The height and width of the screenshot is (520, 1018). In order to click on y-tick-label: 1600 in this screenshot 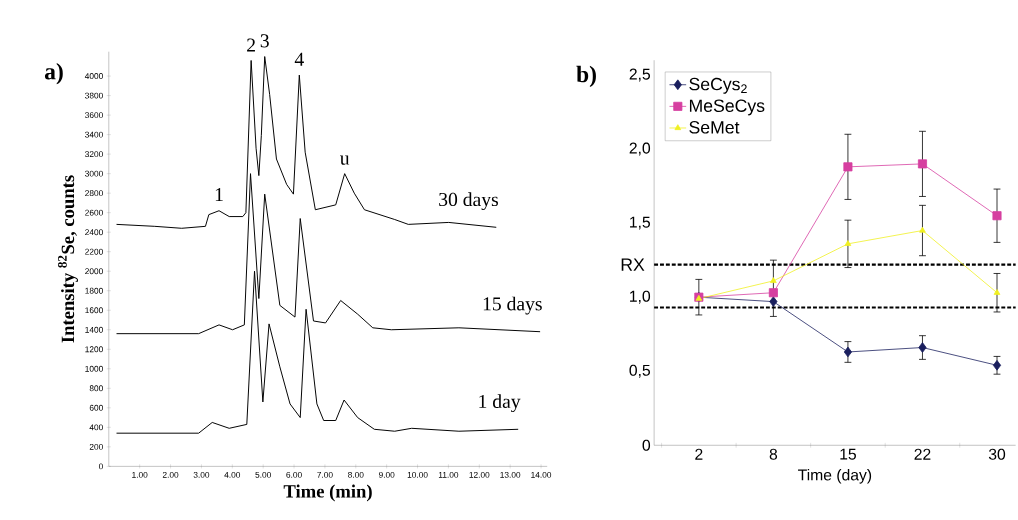, I will do `click(94, 310)`.